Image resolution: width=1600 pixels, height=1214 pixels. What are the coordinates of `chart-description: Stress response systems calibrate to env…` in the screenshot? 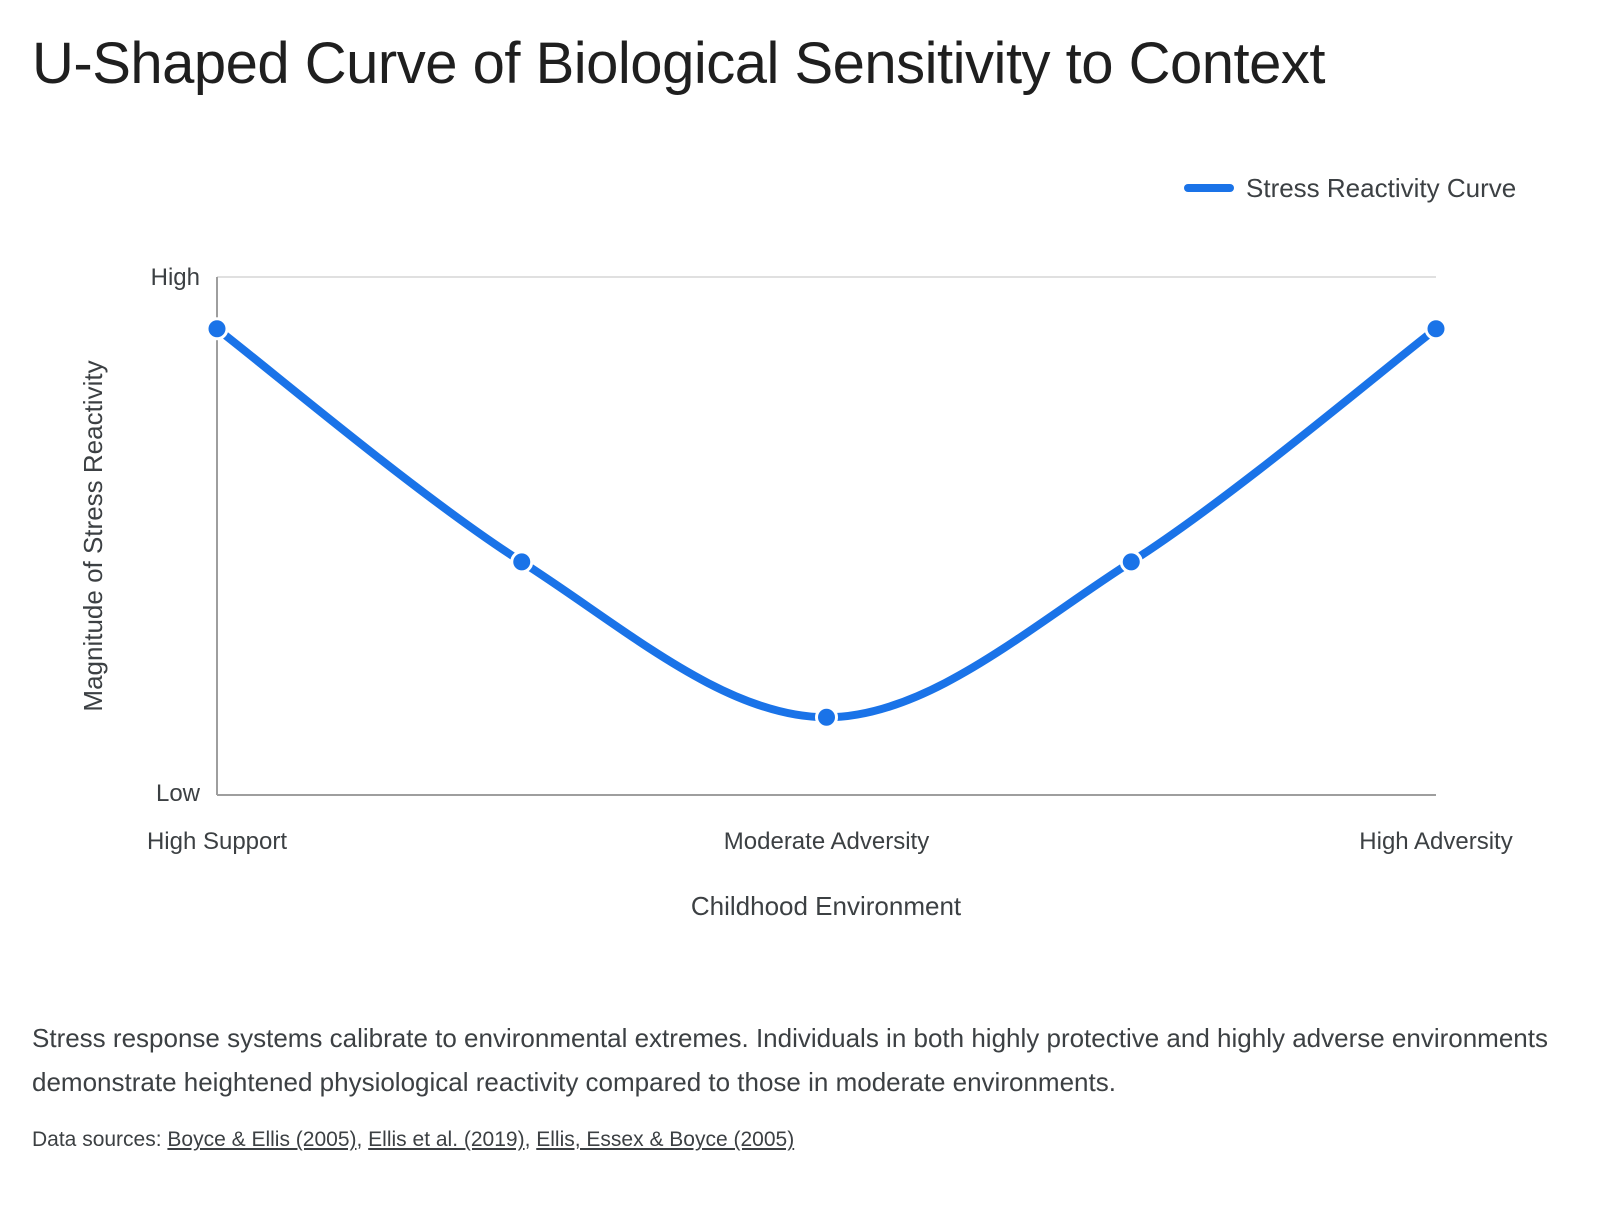 It's located at (790, 1060).